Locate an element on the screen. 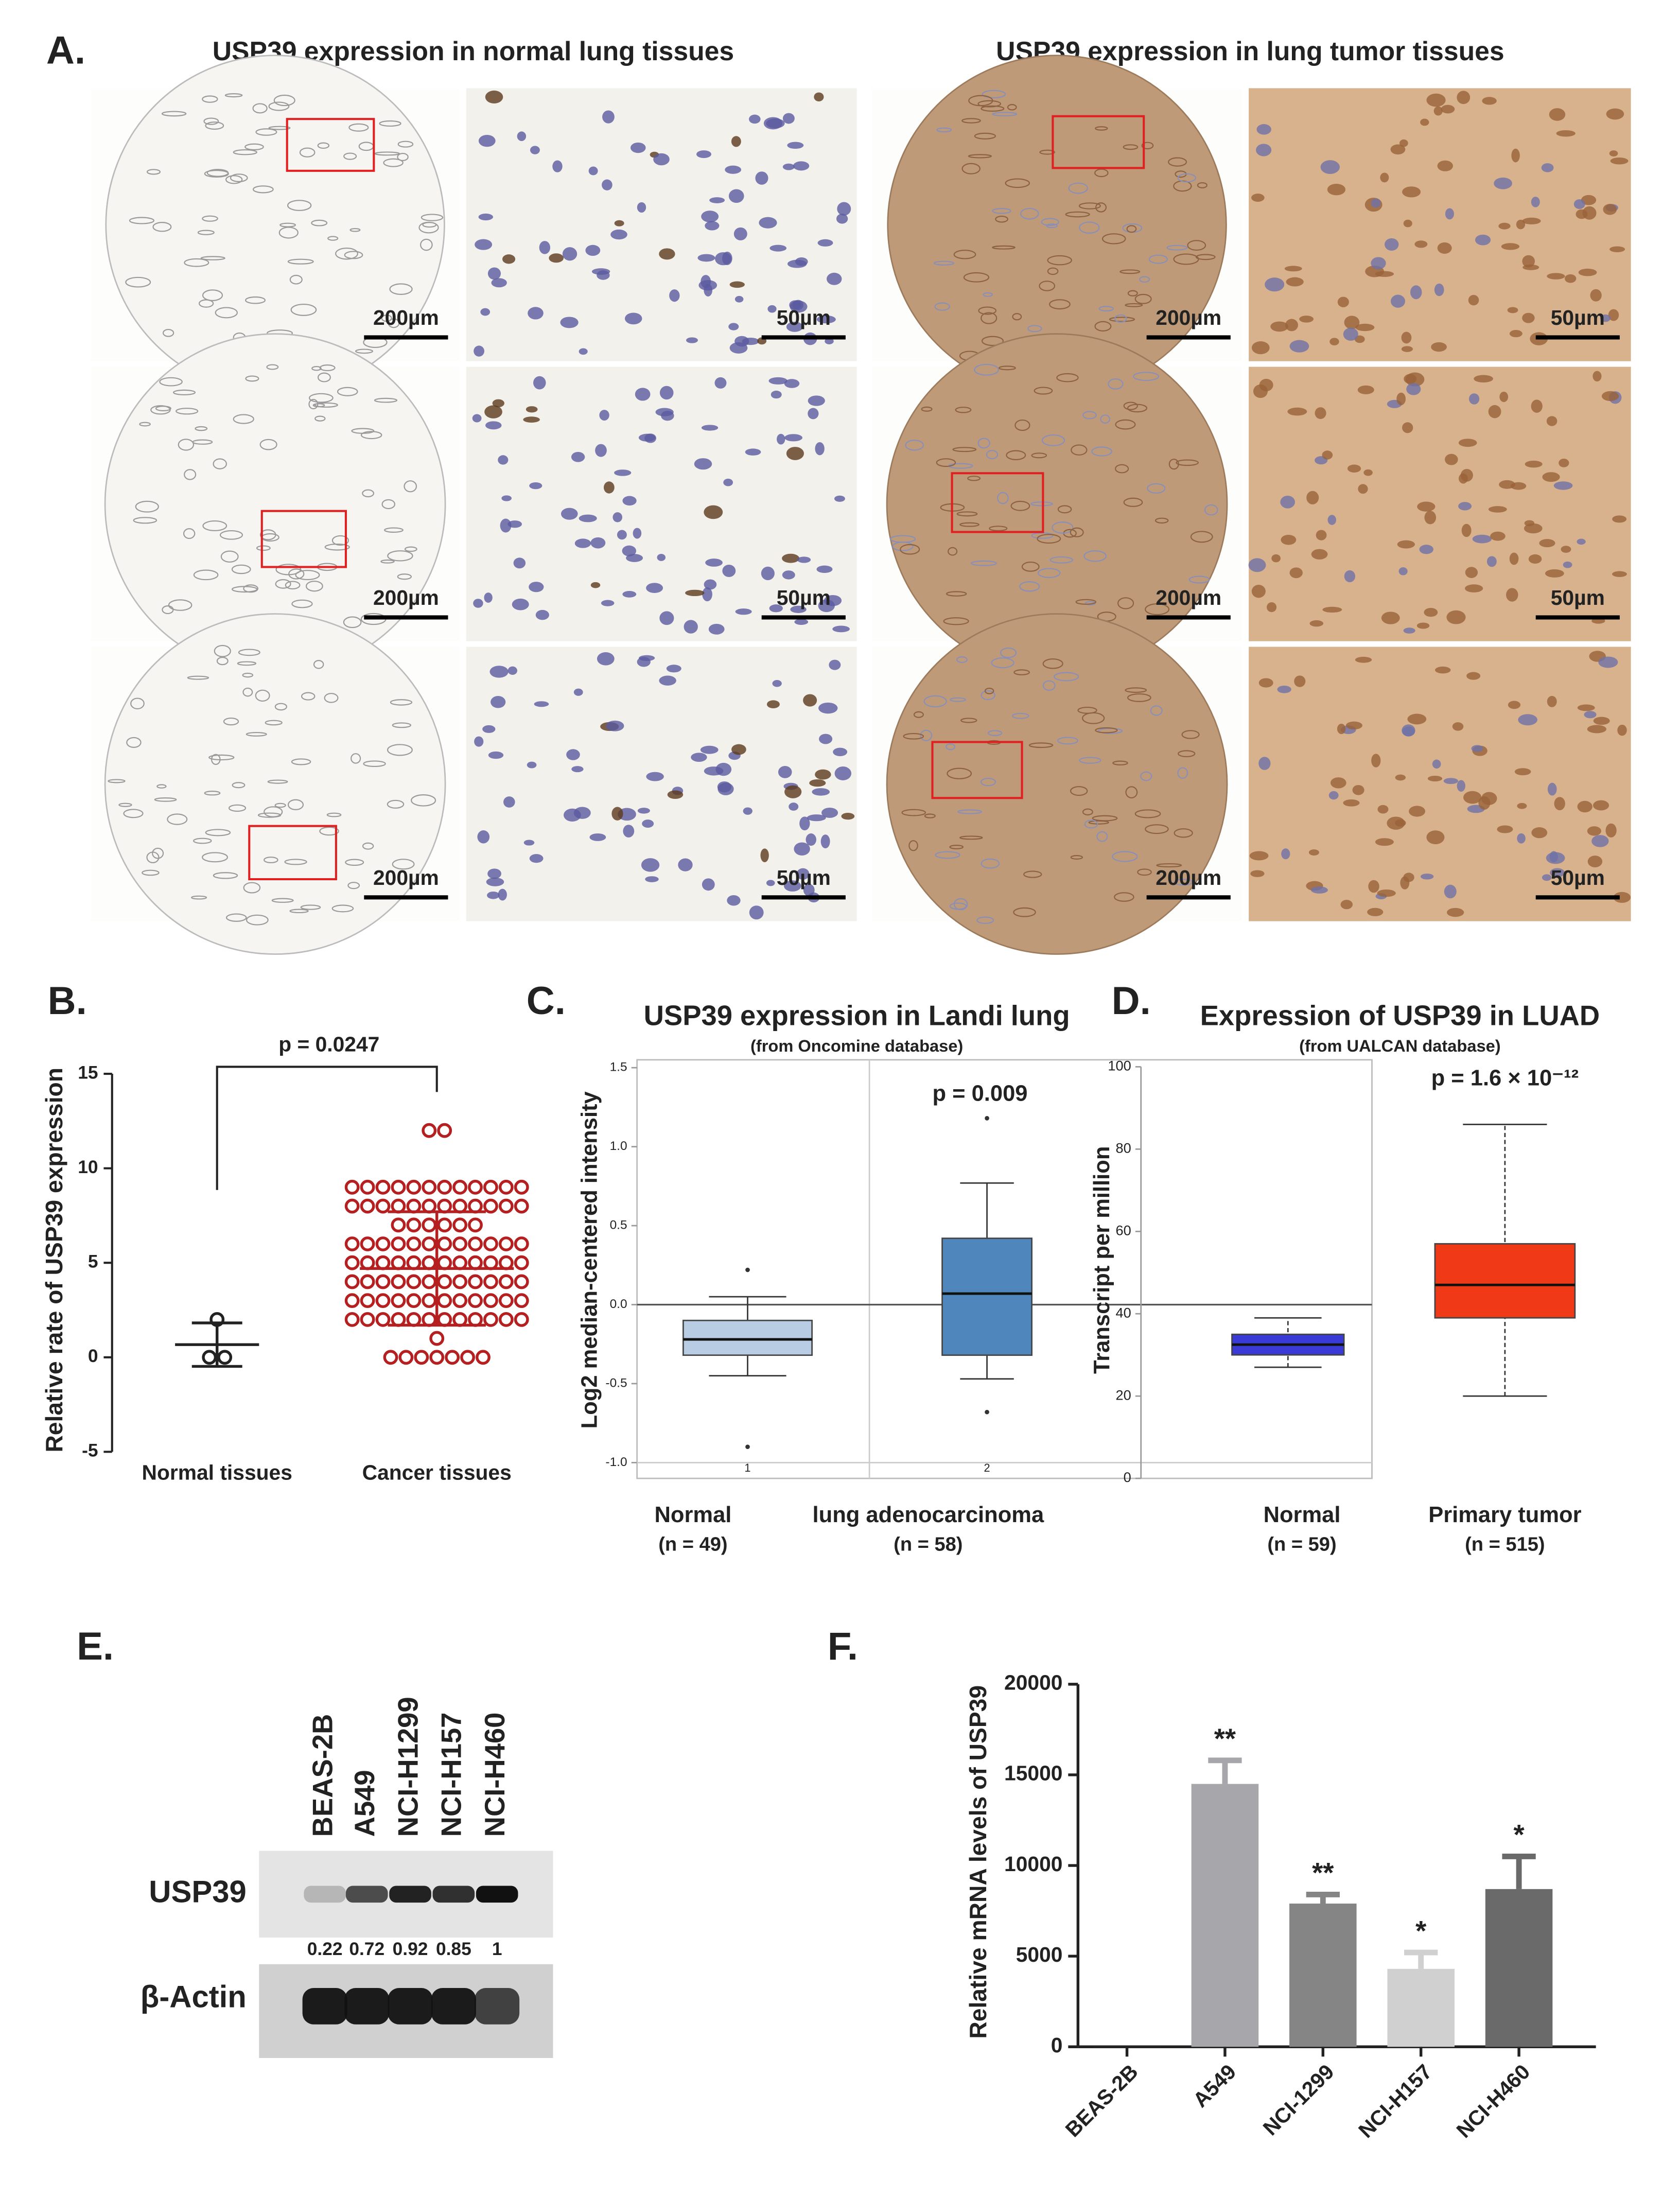  y-tick-label: -1.0 is located at coordinates (616, 1462).